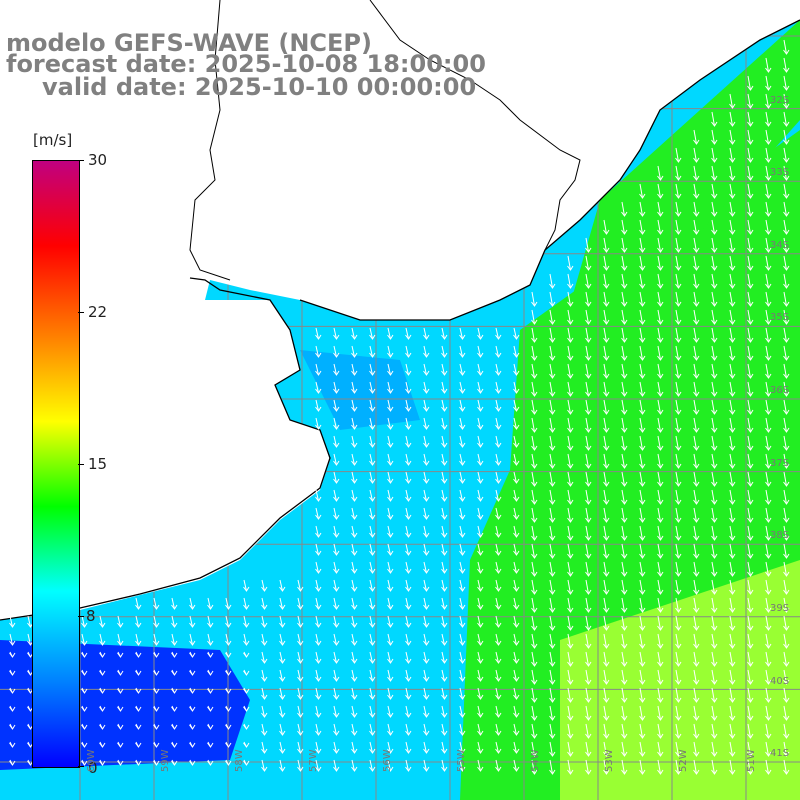 The image size is (800, 800). I want to click on lon-label-55w: 55W, so click(461, 760).